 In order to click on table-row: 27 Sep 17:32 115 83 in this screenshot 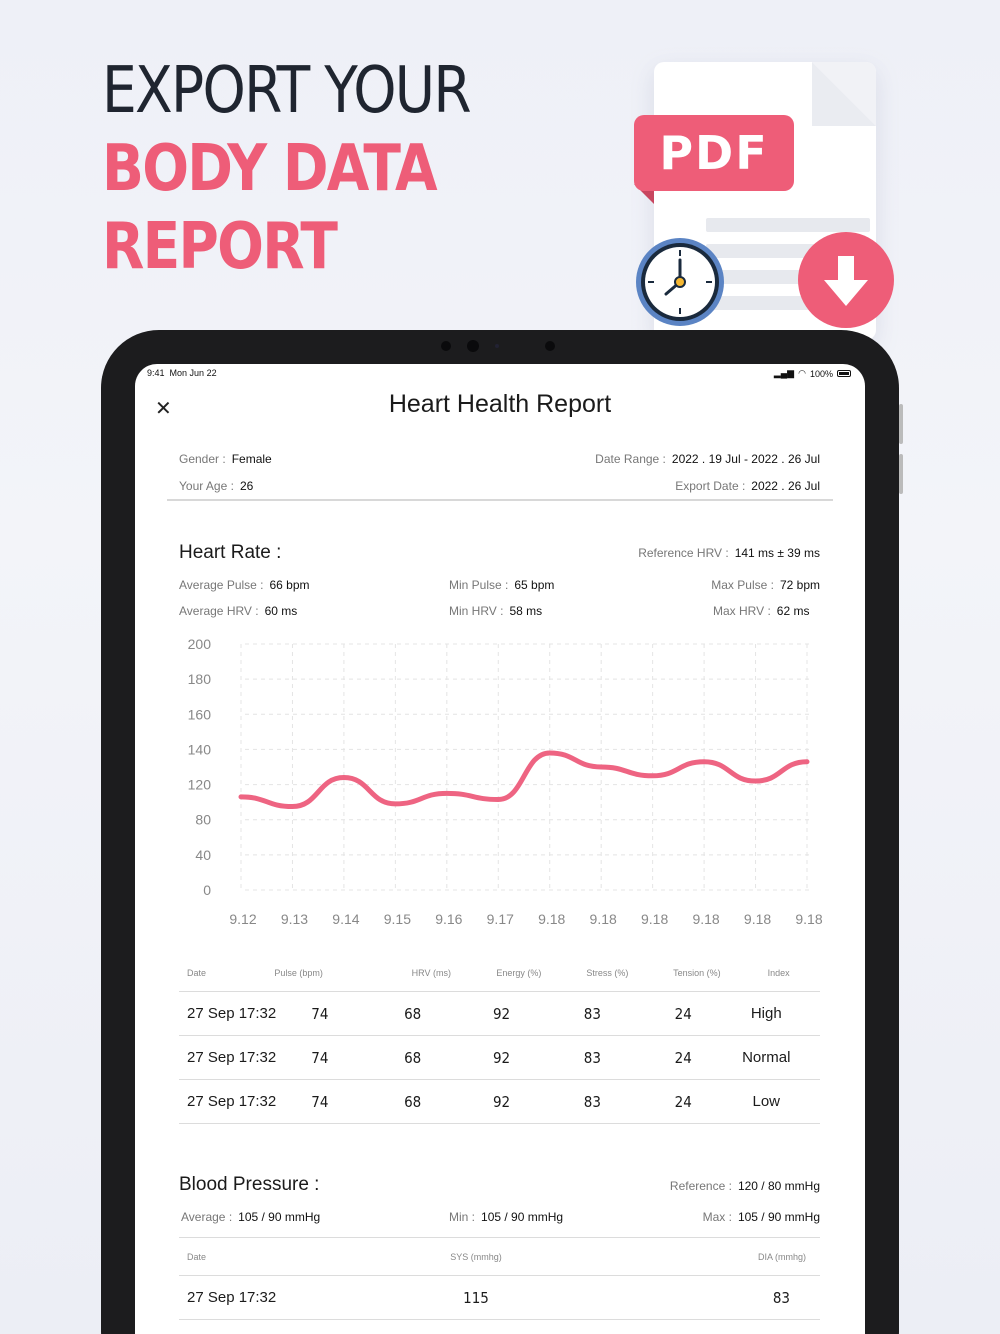, I will do `click(499, 1298)`.